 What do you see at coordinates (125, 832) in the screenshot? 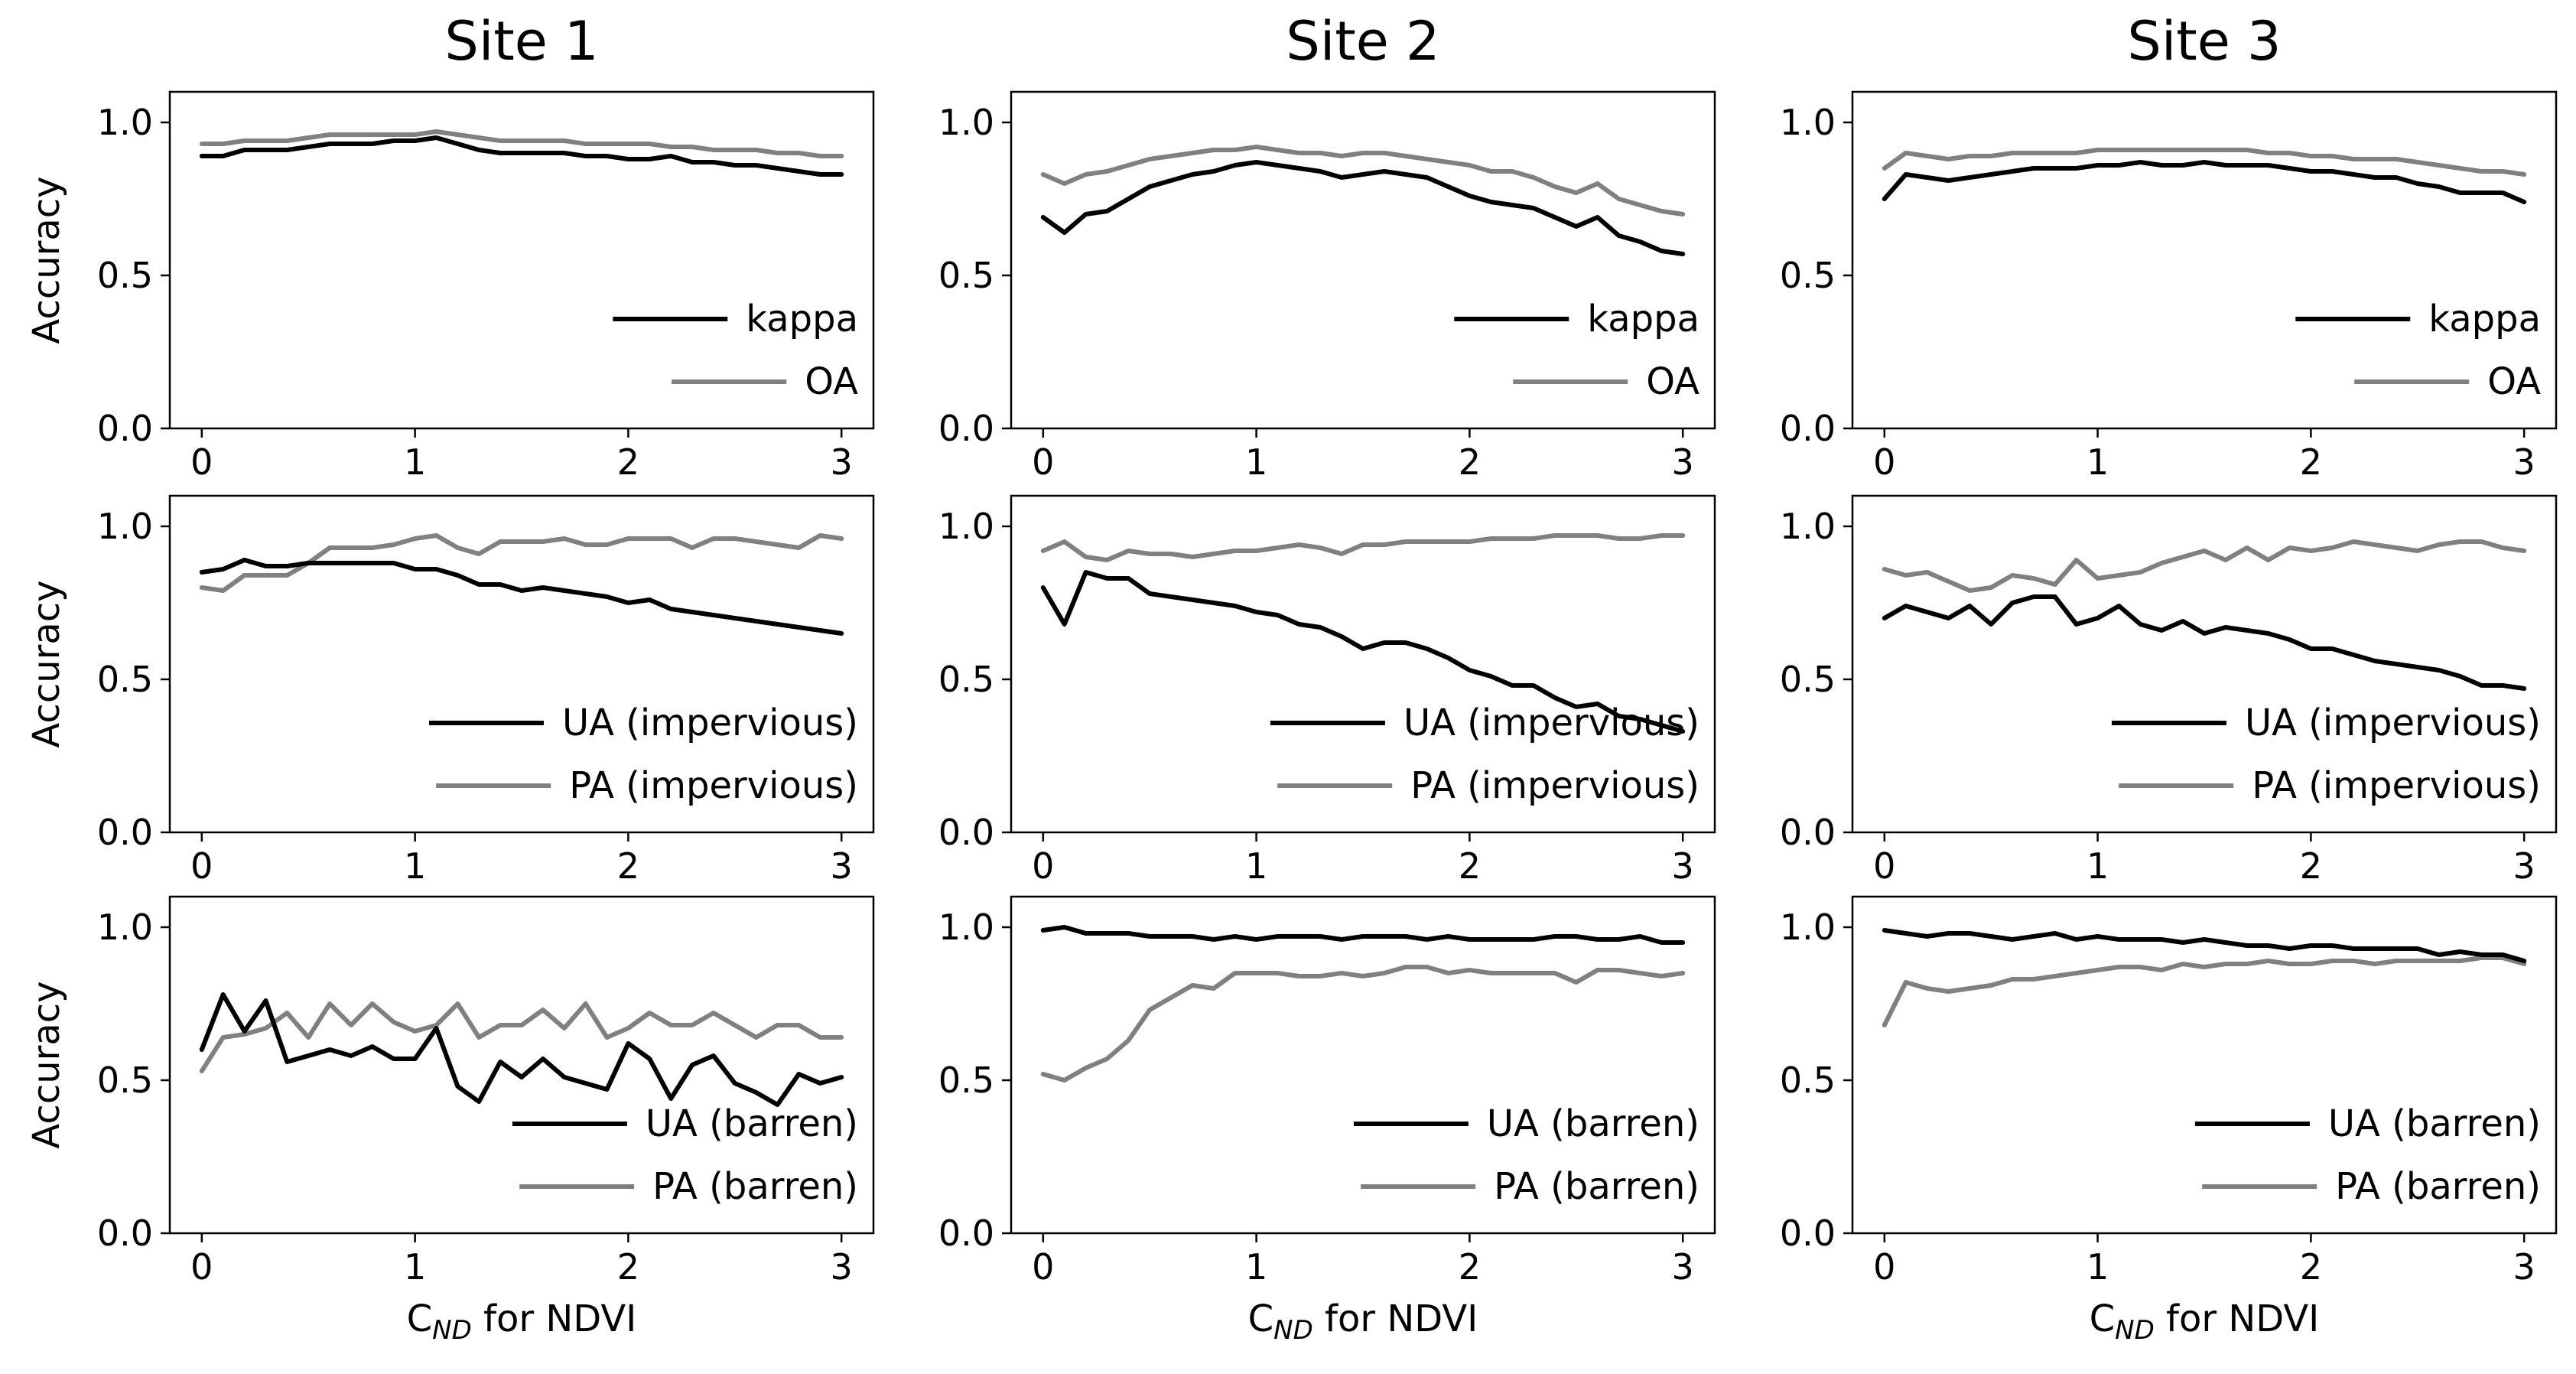
I see `y-tick-label-r1c0-0: 0.0` at bounding box center [125, 832].